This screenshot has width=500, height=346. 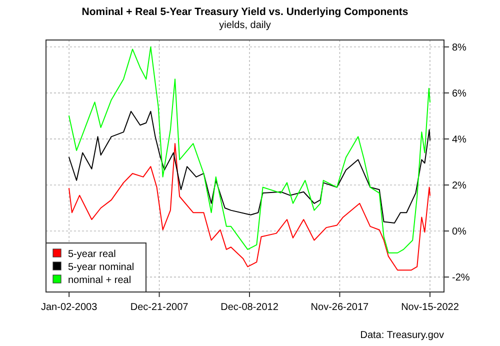 What do you see at coordinates (69, 307) in the screenshot?
I see `x-tick-label: Jan-02-2003` at bounding box center [69, 307].